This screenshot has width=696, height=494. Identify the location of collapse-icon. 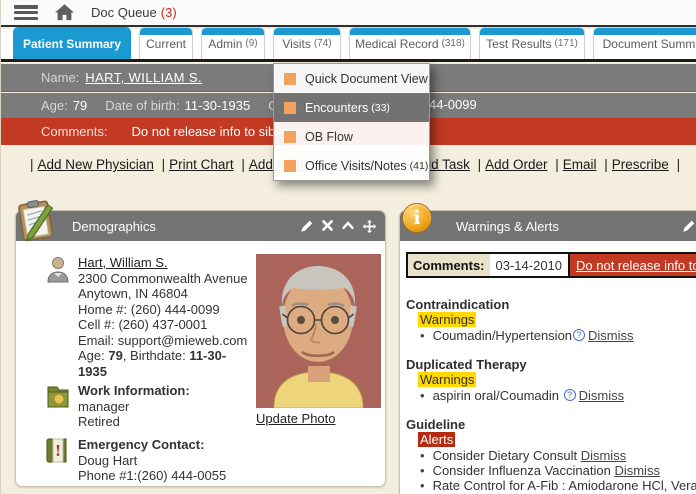
(348, 225).